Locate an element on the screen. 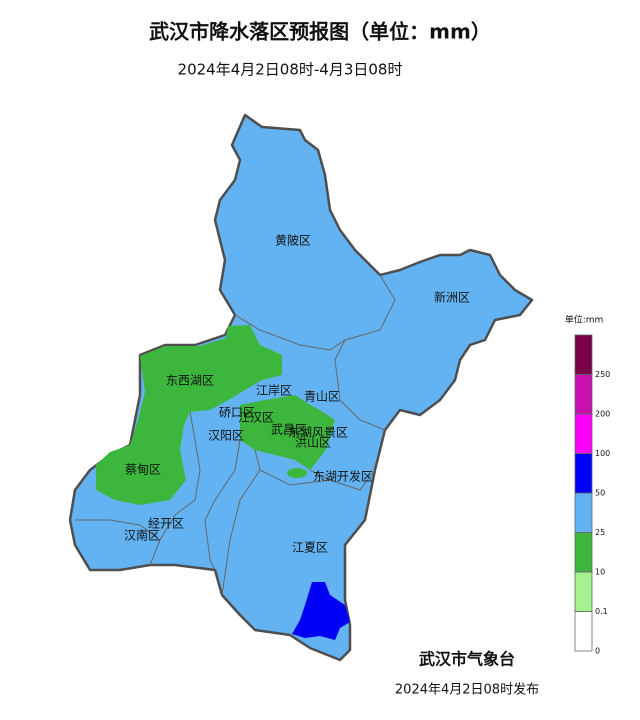 This screenshot has height=720, width=640. district-label: 汉阳区 is located at coordinates (226, 436).